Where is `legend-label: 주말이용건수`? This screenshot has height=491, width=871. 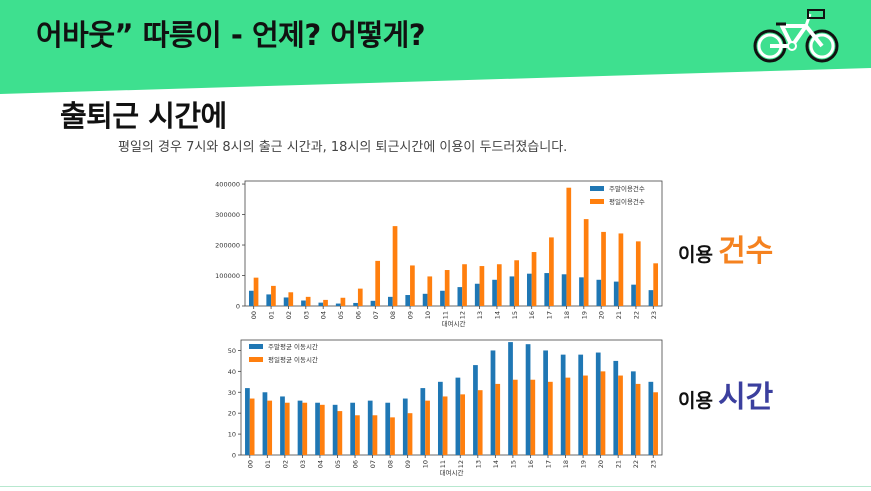
legend-label: 주말이용건수 is located at coordinates (627, 188).